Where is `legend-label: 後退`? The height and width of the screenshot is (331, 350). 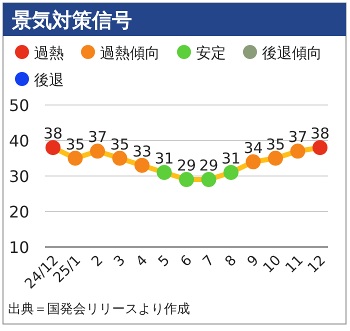
legend-label: 後退 is located at coordinates (49, 80).